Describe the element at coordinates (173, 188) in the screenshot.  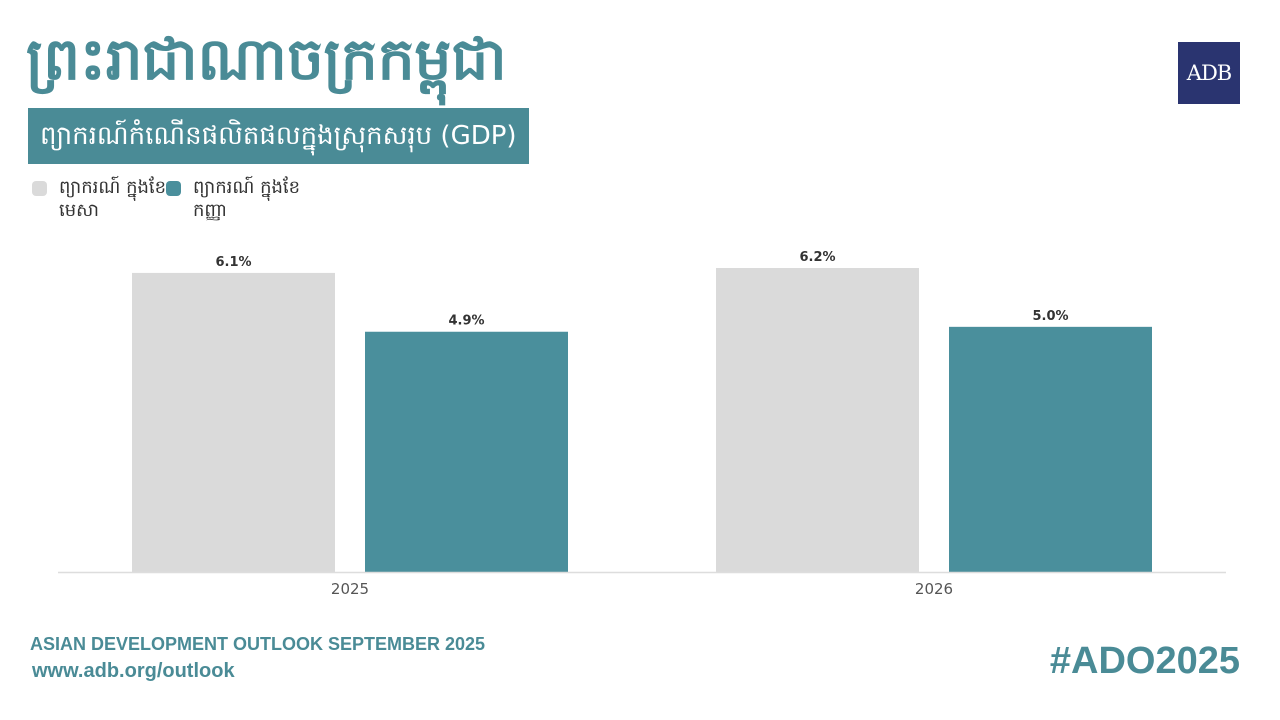
I see `legend-swatch-september` at that location.